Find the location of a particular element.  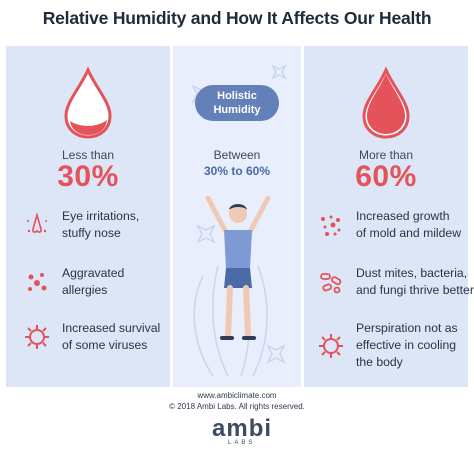

right-item-1: Increased growth of mold and mildew is located at coordinates (388, 225).